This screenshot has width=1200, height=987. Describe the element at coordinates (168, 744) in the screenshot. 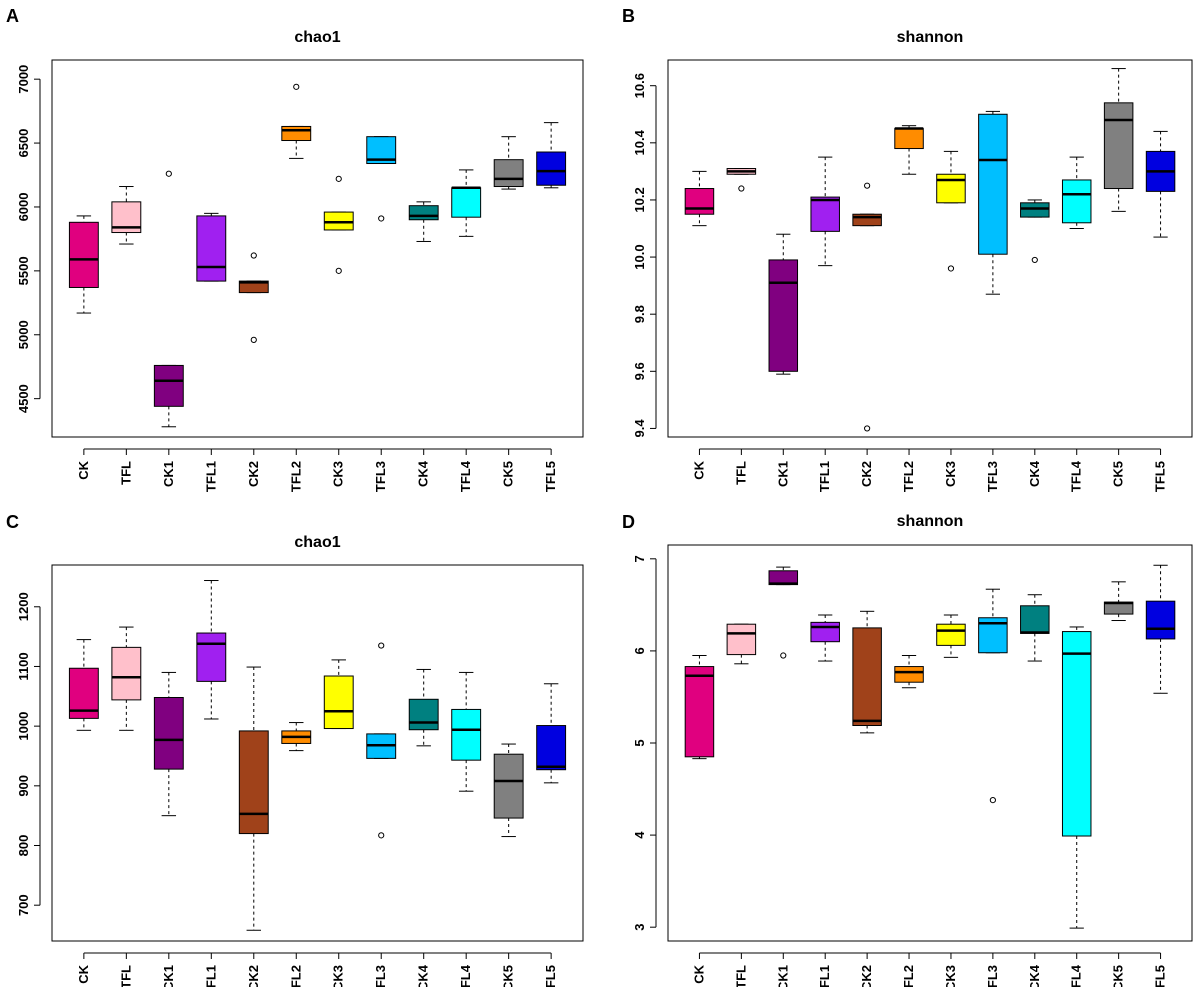

I see `box-ck1` at that location.